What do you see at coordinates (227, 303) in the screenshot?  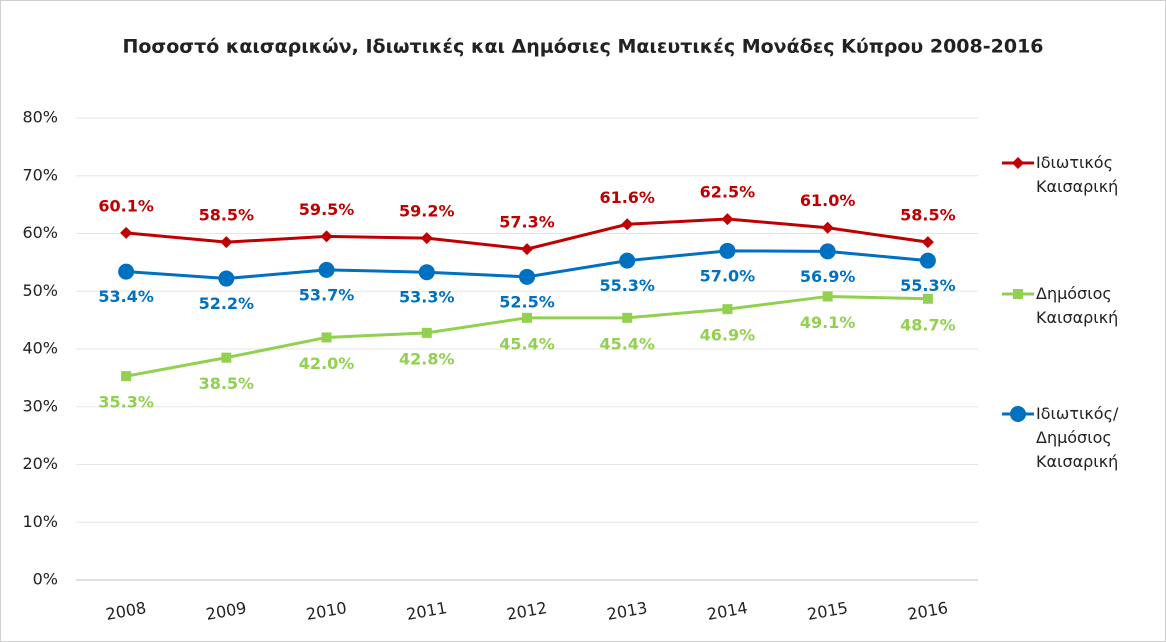 I see `data-label: 52.2%` at bounding box center [227, 303].